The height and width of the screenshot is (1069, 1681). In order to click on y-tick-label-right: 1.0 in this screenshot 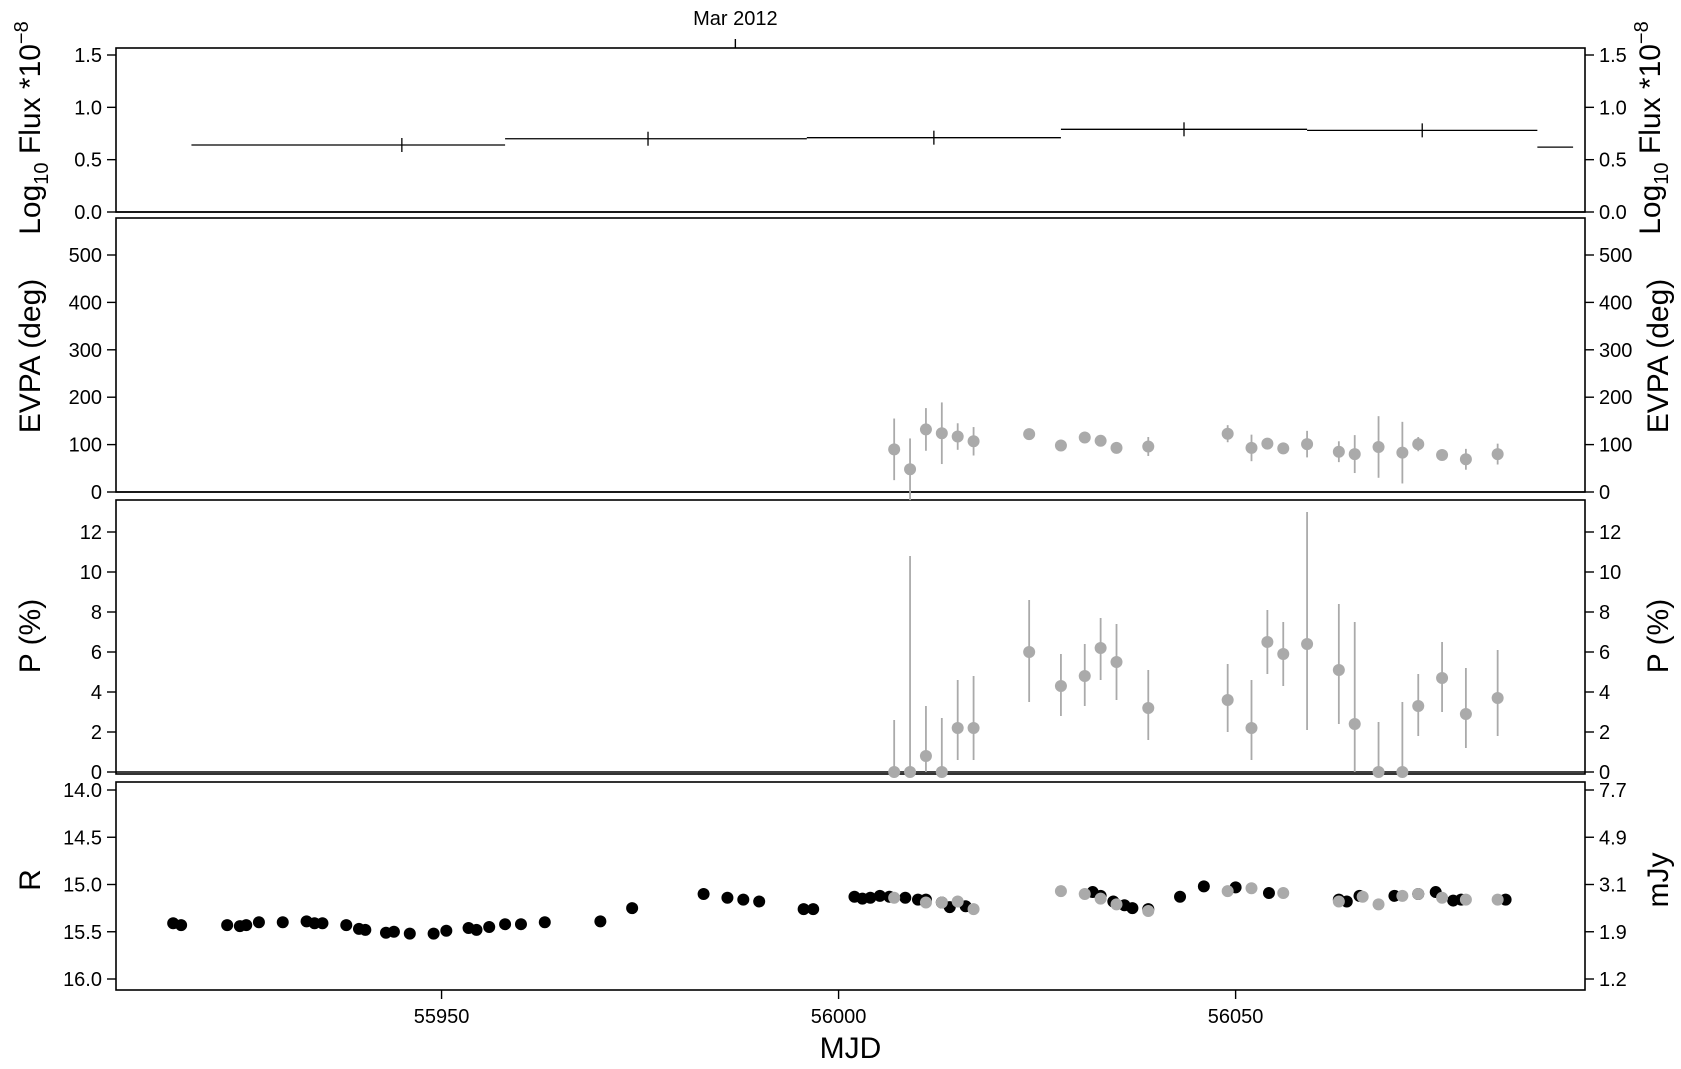, I will do `click(1613, 108)`.